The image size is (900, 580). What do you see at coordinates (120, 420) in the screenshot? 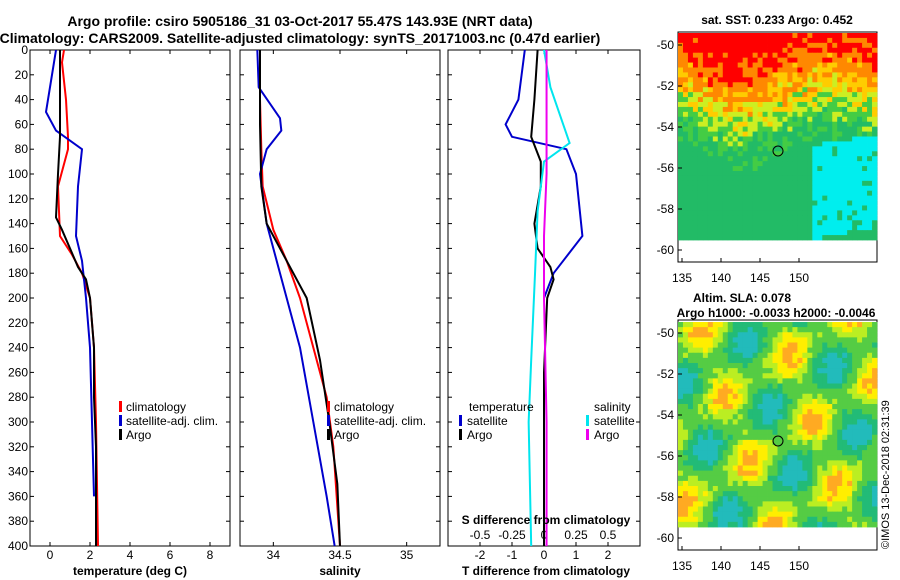
I see `legend-swatch-satellite` at bounding box center [120, 420].